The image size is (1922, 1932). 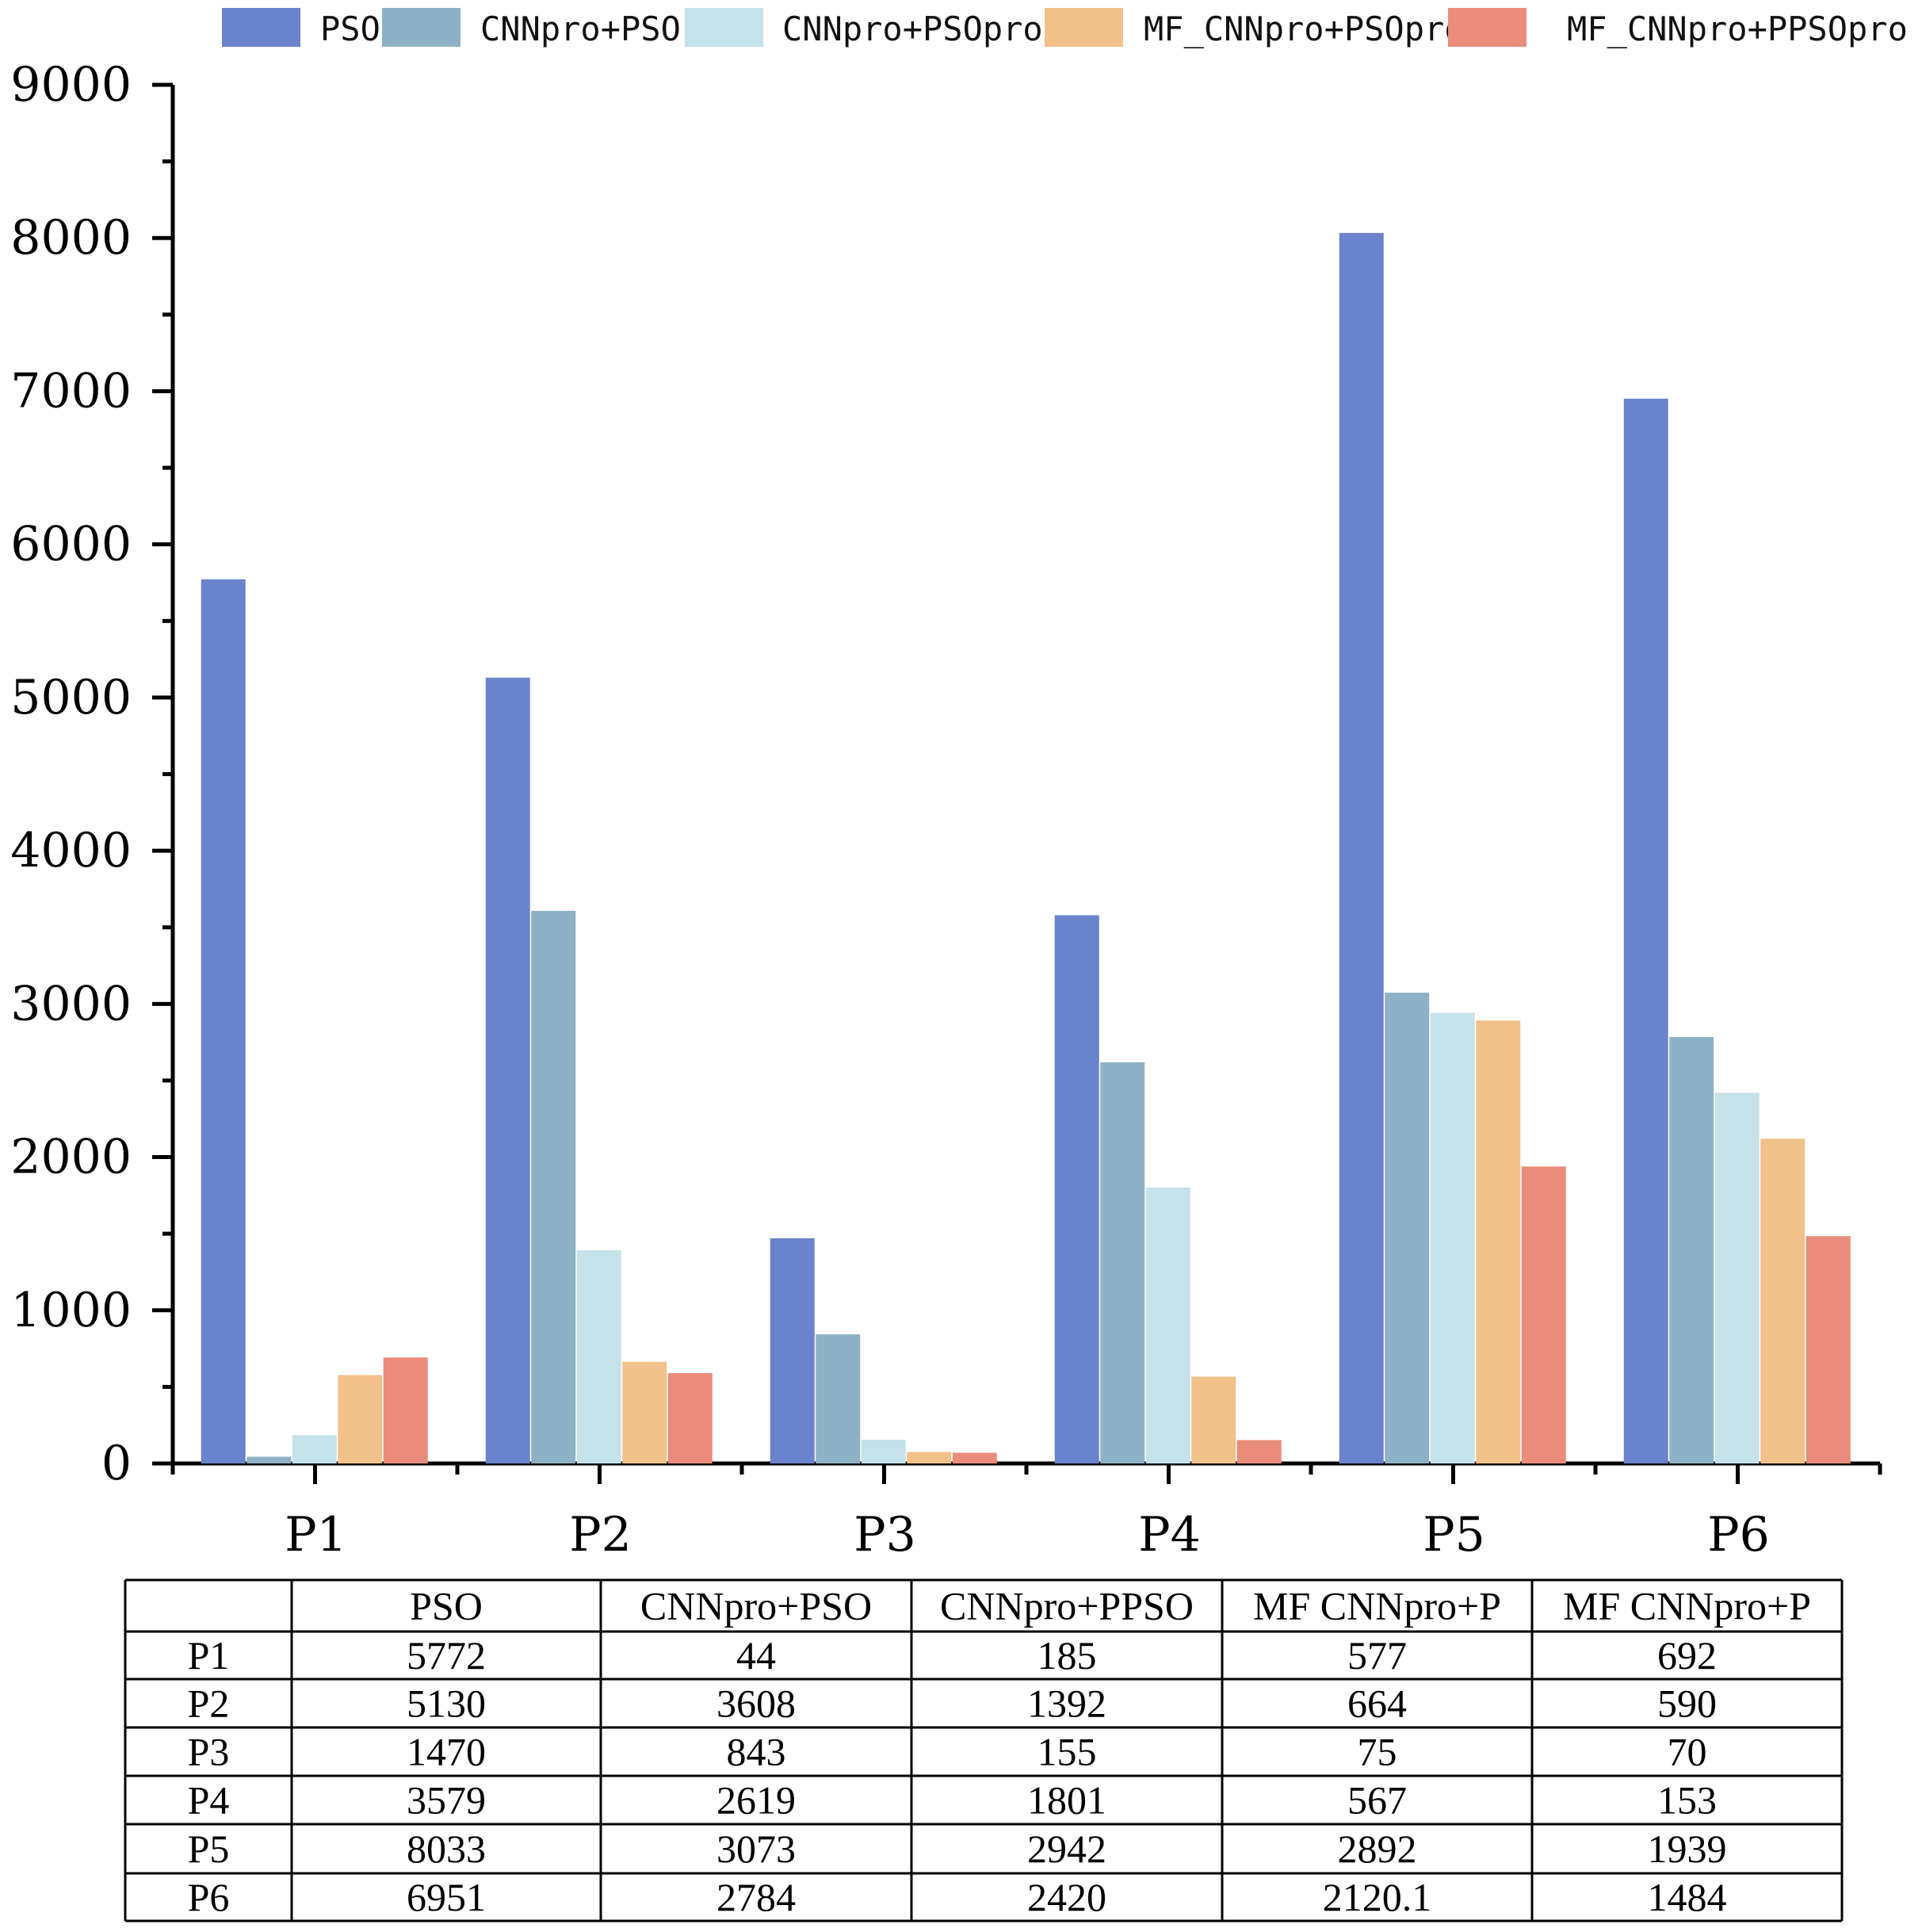 I want to click on y-tick-label: 1000, so click(x=71, y=1310).